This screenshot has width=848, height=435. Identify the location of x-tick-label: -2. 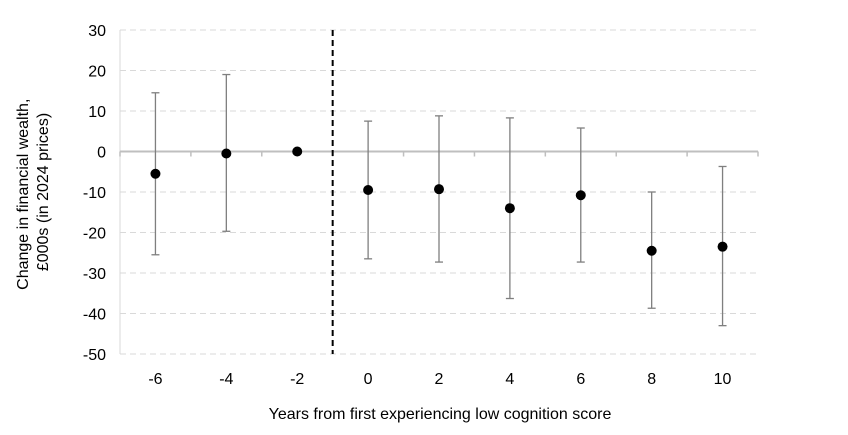
(297, 379).